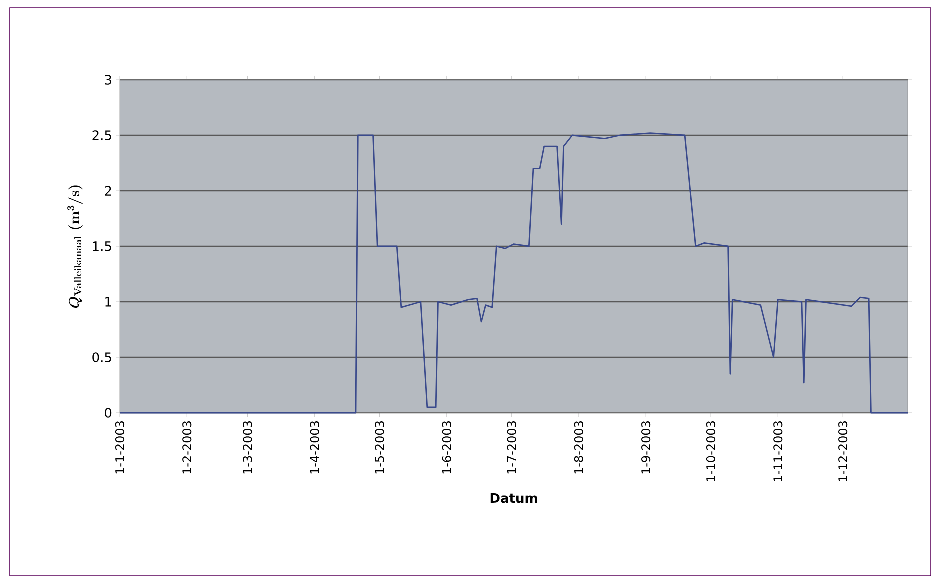  Describe the element at coordinates (109, 302) in the screenshot. I see `y-tick-label: 1` at that location.